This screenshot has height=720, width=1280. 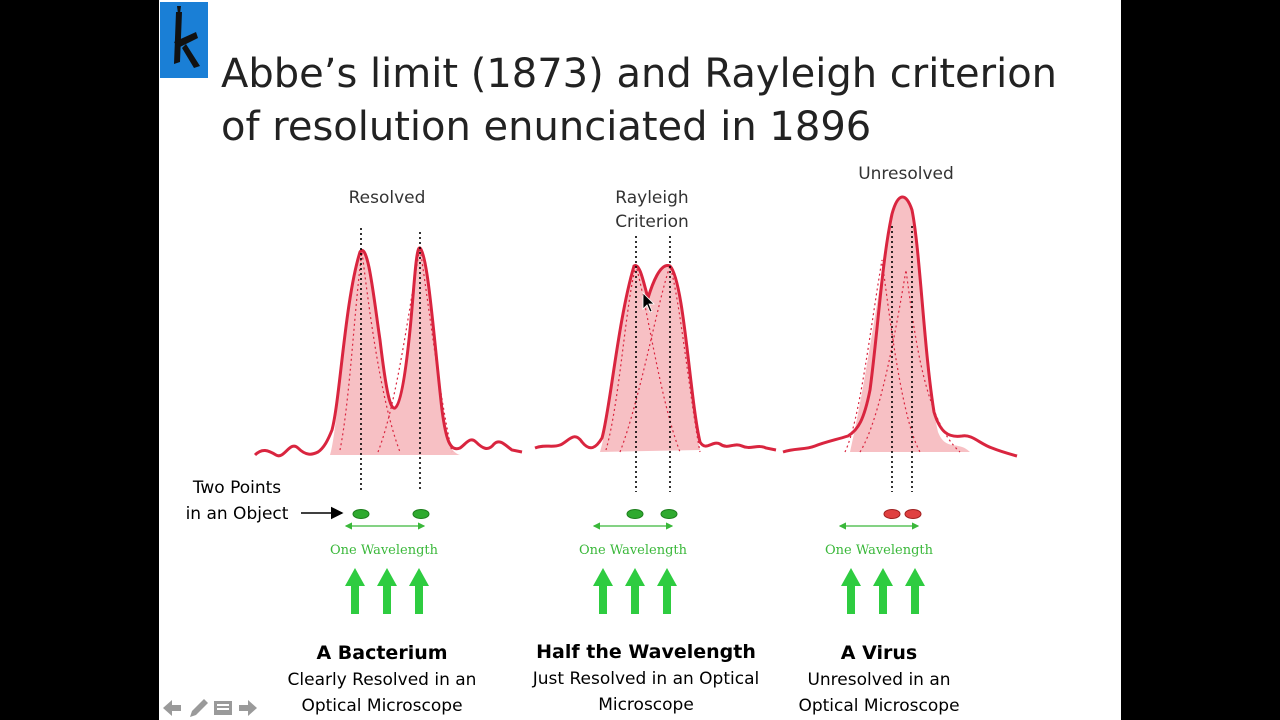 I want to click on resolved-curve, so click(x=388, y=352).